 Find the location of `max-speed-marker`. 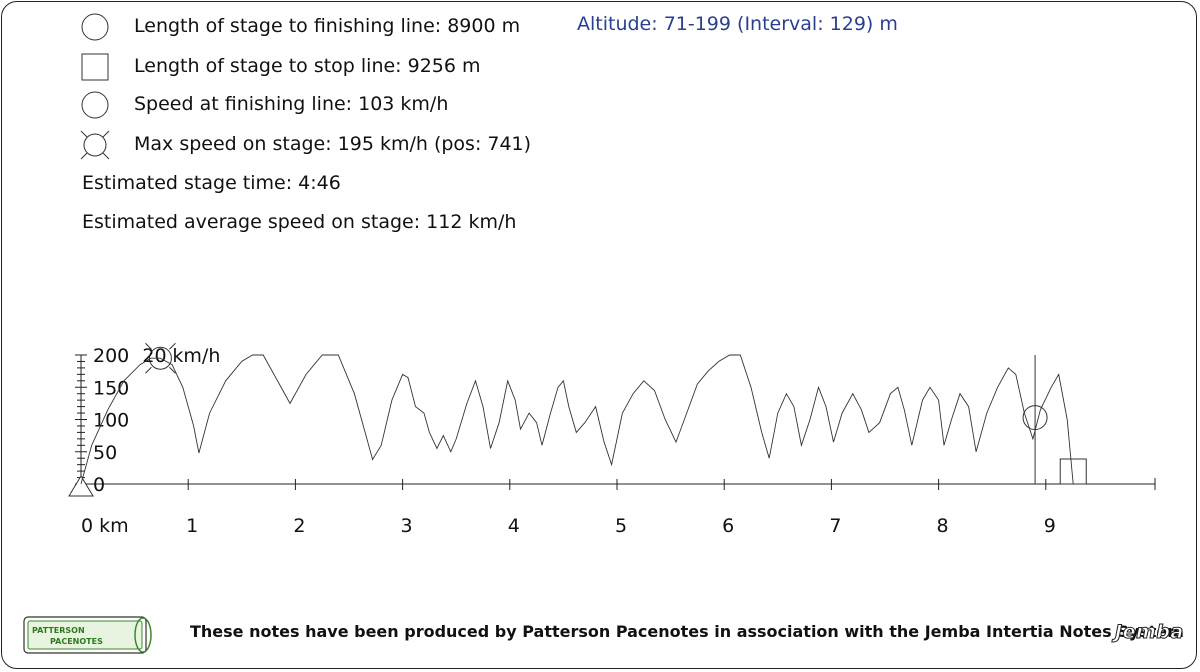

max-speed-marker is located at coordinates (160, 358).